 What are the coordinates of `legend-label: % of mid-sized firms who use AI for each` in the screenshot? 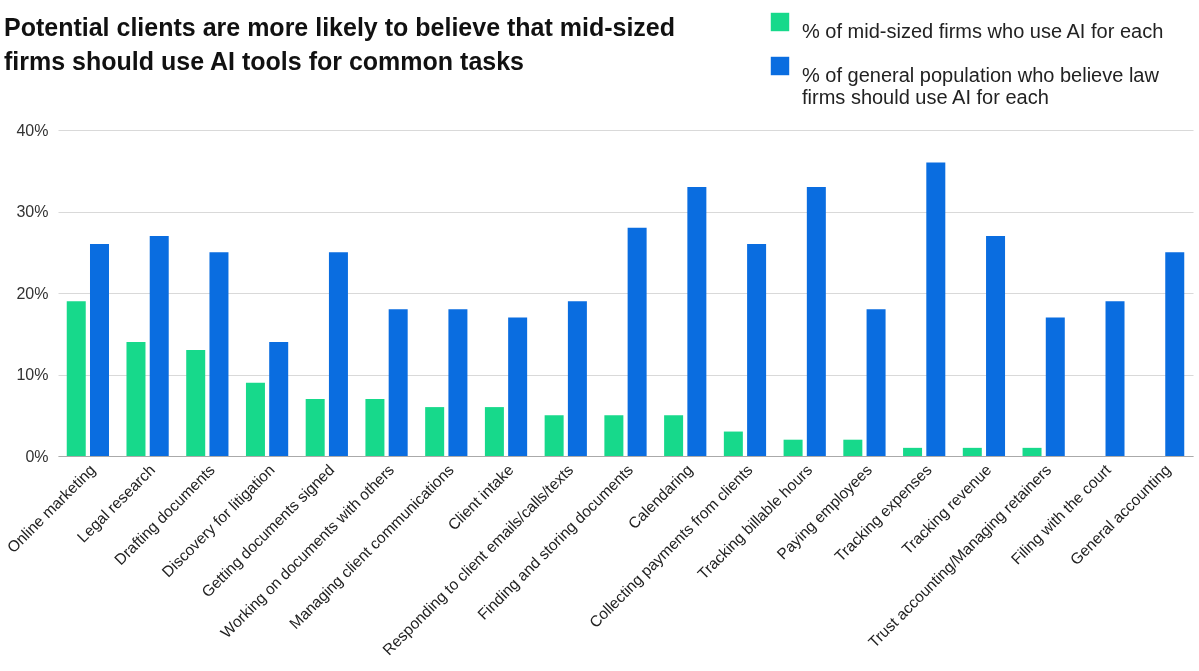 It's located at (983, 31).